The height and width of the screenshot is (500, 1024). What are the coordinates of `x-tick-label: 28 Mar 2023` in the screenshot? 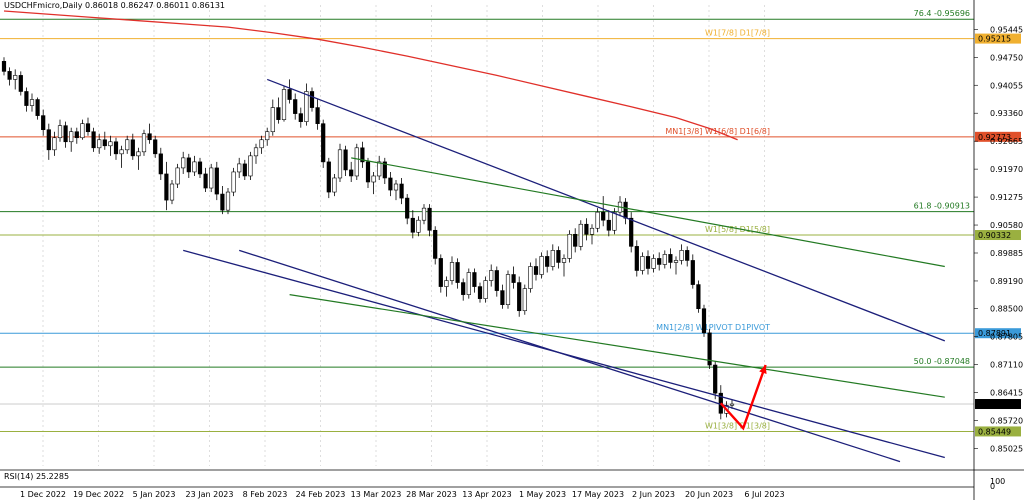 It's located at (431, 494).